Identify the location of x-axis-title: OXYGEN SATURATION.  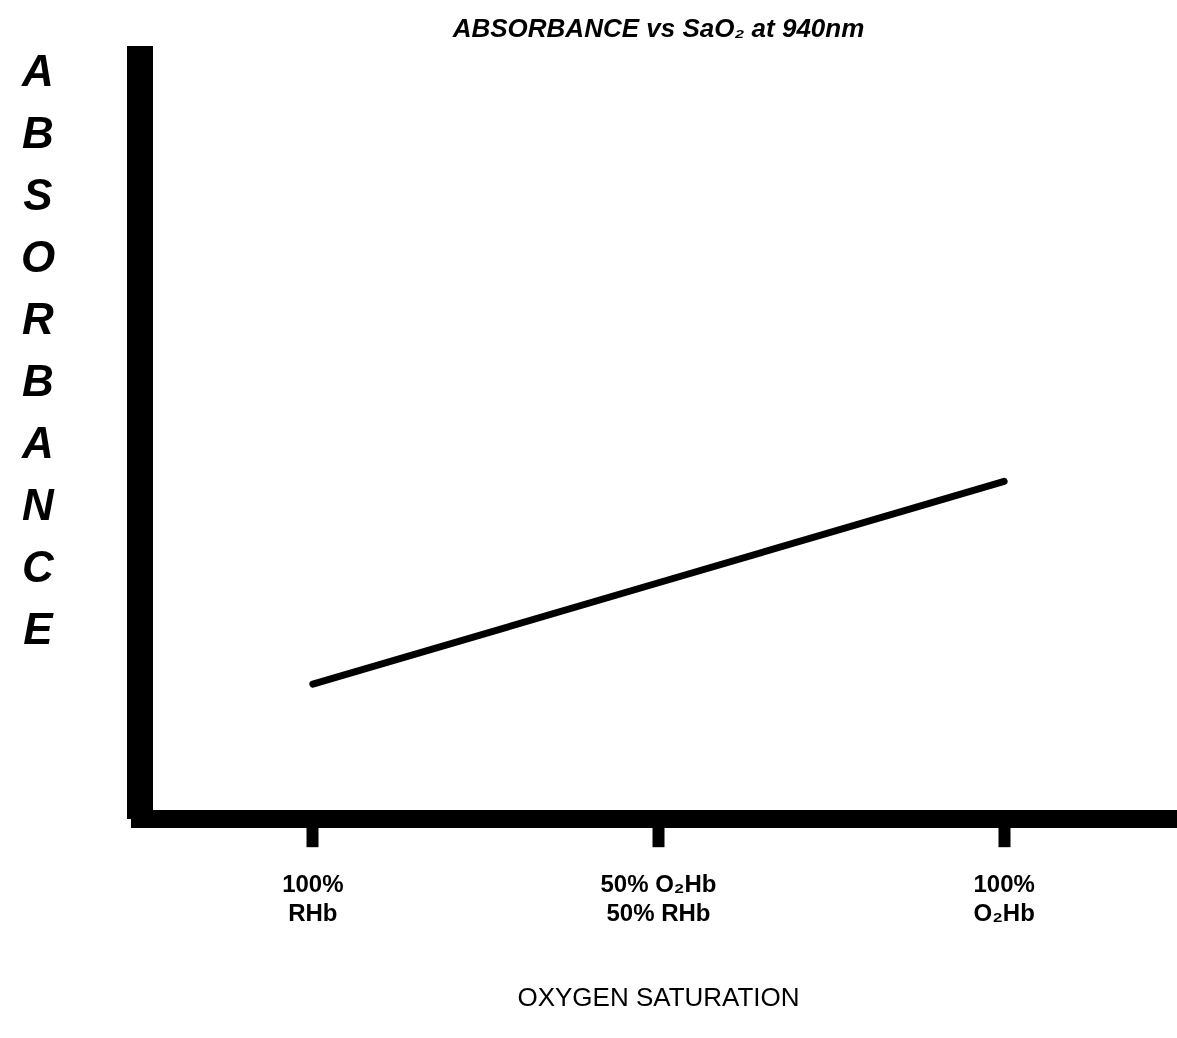
(658, 996).